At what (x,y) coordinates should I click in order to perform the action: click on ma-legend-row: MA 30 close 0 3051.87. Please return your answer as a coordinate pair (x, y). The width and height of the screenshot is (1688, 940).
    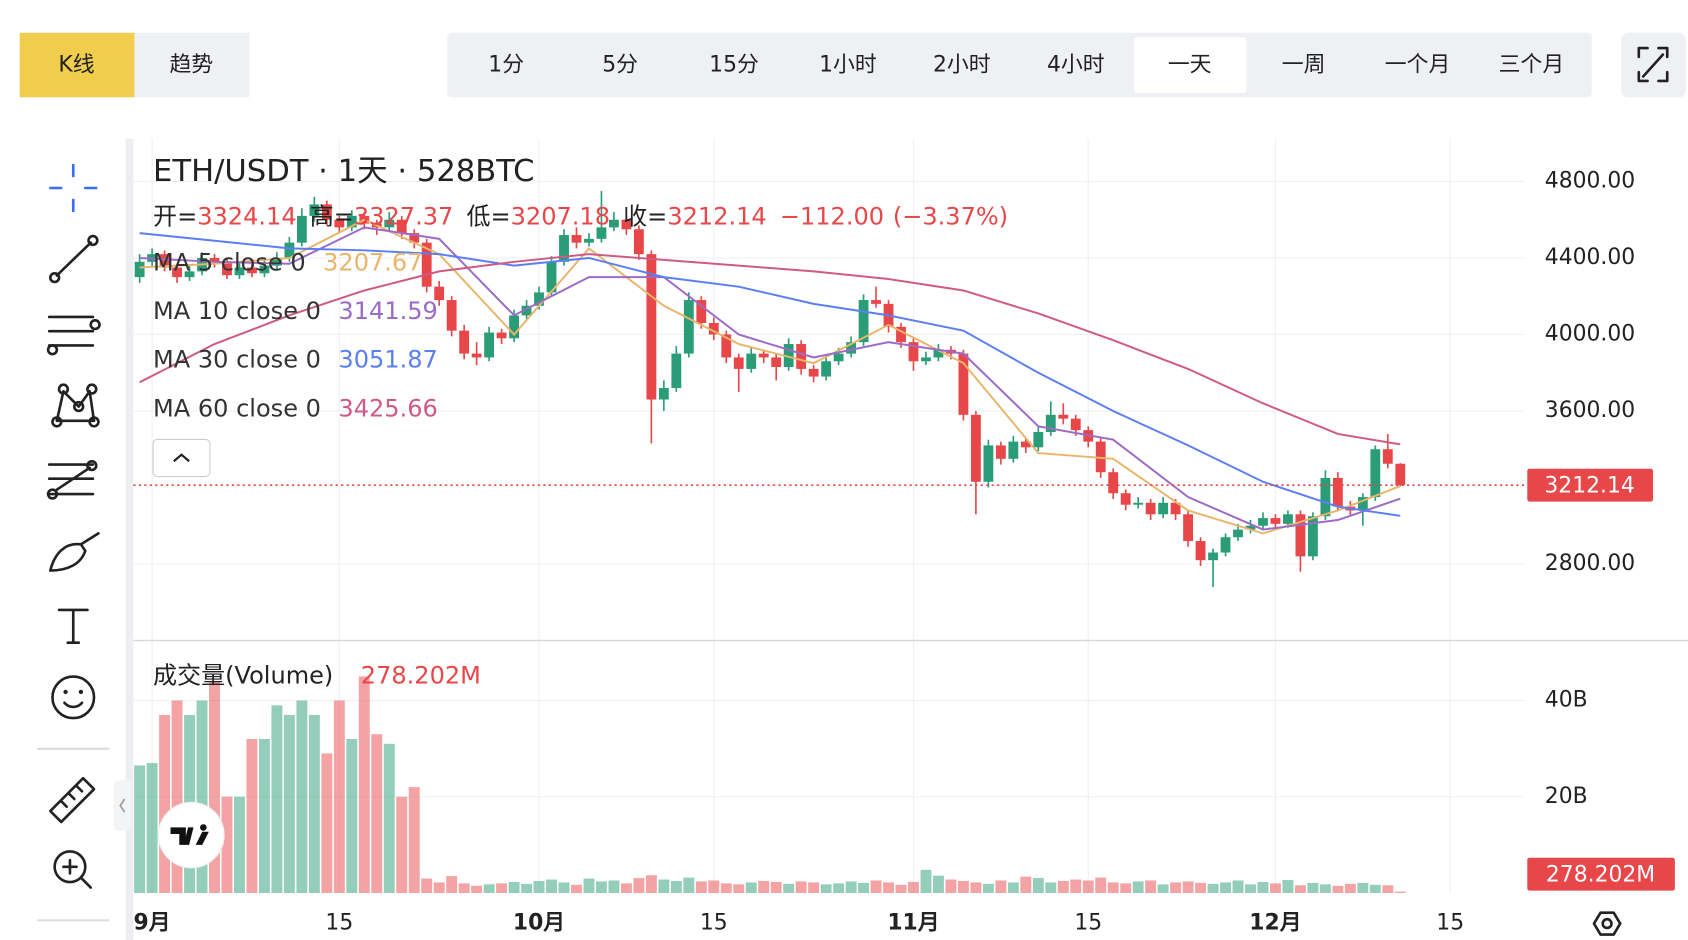
    Looking at the image, I should click on (295, 360).